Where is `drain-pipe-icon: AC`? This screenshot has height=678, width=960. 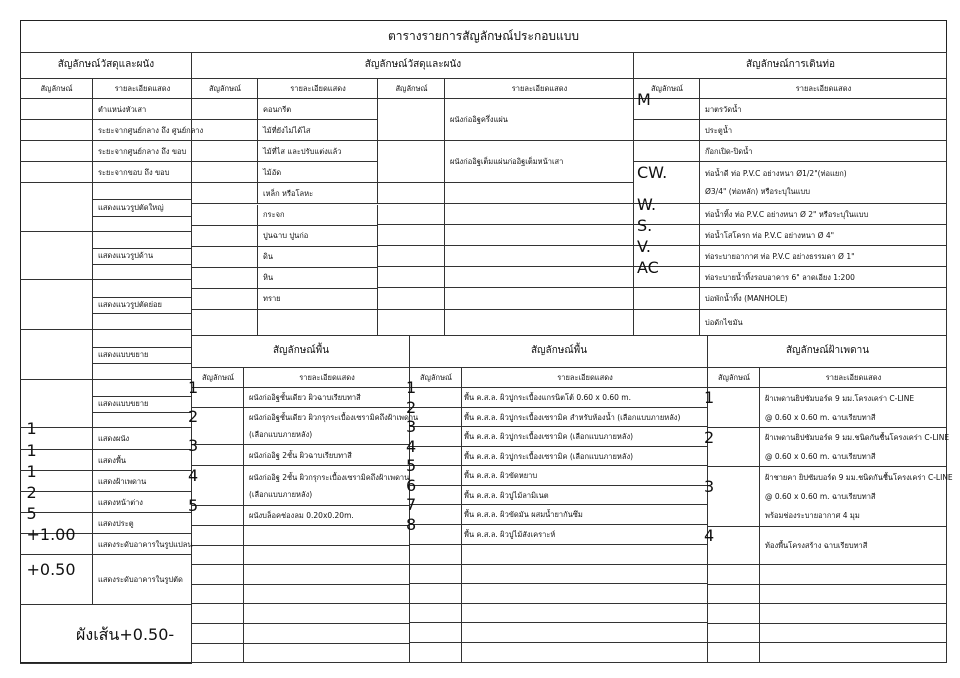 drain-pipe-icon: AC is located at coordinates (648, 267).